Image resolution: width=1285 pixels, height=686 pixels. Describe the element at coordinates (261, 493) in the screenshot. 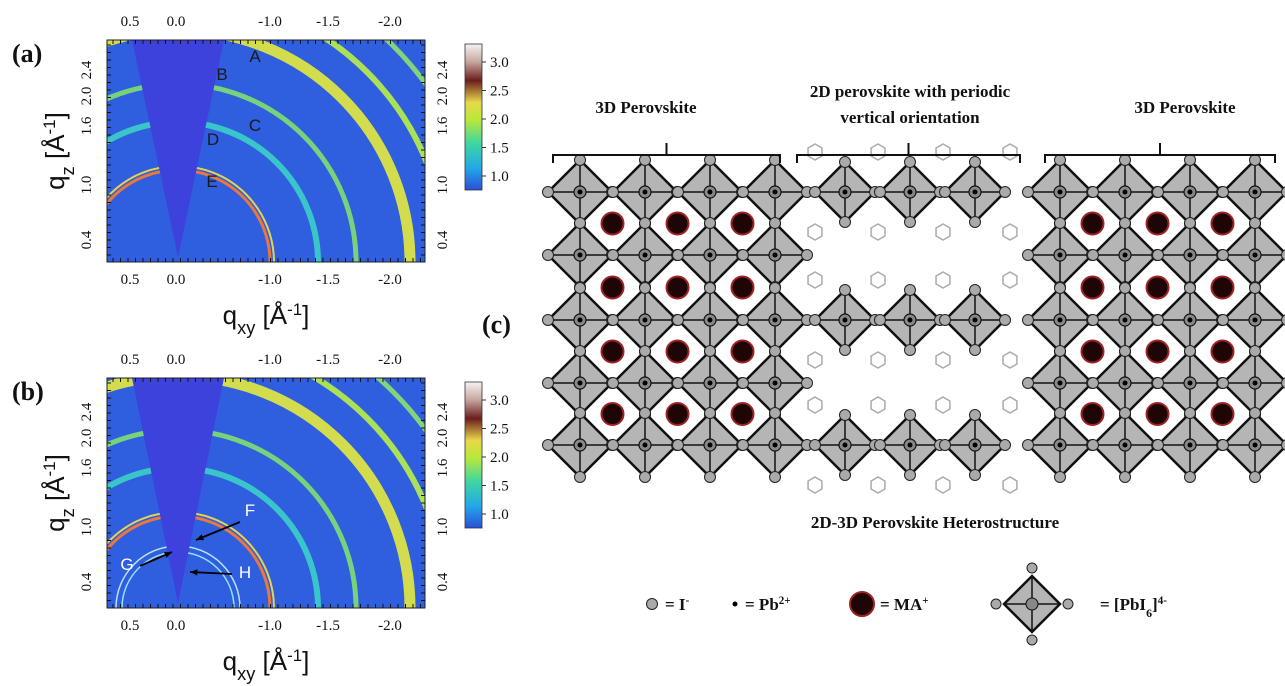

I see `diffraction-ring` at that location.